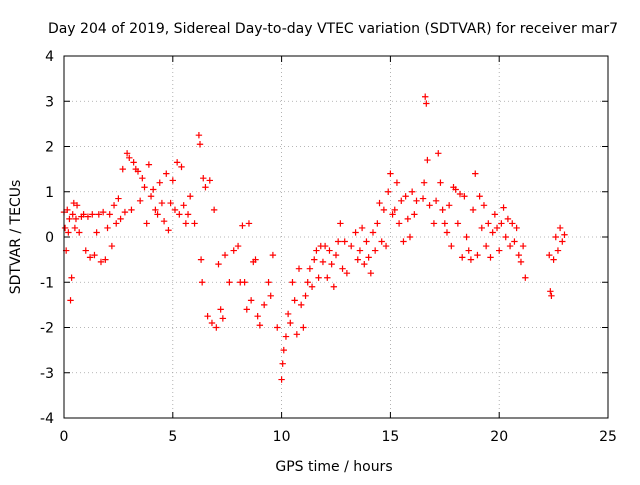 This screenshot has height=485, width=640. I want to click on y-tick-label: 1, so click(49, 193).